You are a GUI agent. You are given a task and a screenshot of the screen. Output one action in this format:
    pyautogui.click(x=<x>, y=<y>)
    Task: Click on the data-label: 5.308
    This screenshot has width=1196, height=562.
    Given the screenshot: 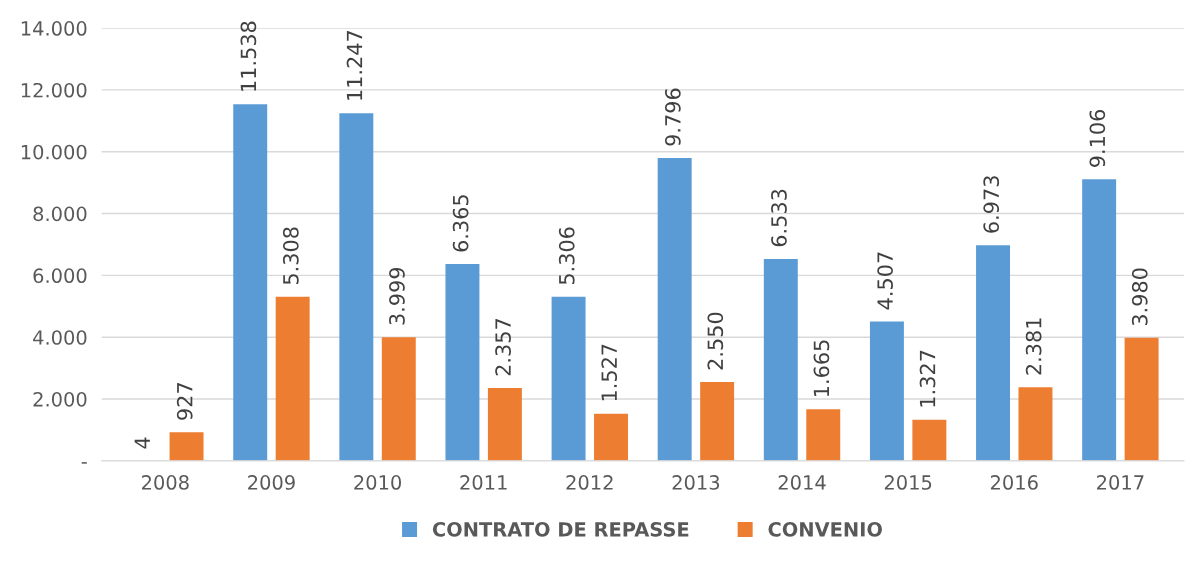 What is the action you would take?
    pyautogui.click(x=290, y=256)
    